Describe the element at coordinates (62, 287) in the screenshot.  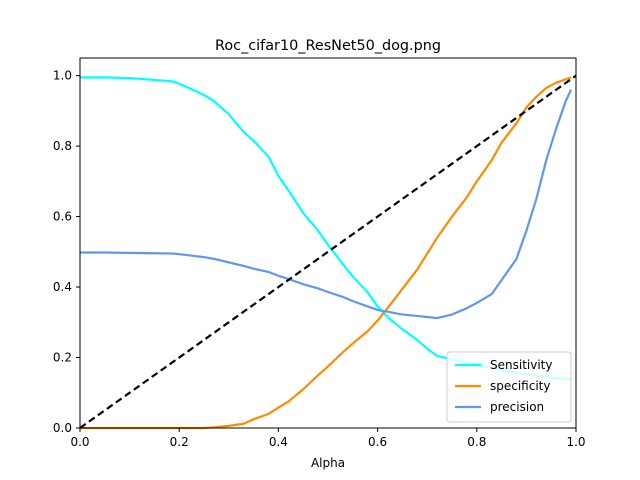
I see `y-tick-label: 0.4` at that location.